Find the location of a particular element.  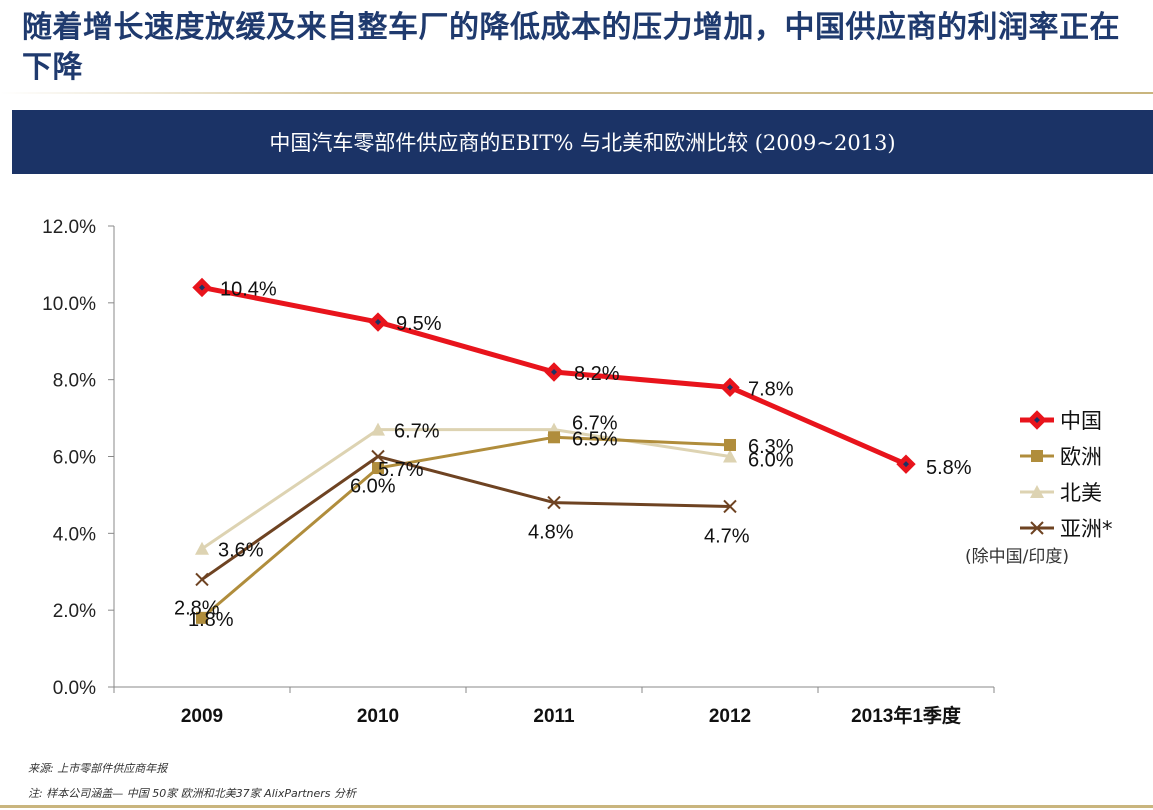

legend-marker-core is located at coordinates (1037, 420).